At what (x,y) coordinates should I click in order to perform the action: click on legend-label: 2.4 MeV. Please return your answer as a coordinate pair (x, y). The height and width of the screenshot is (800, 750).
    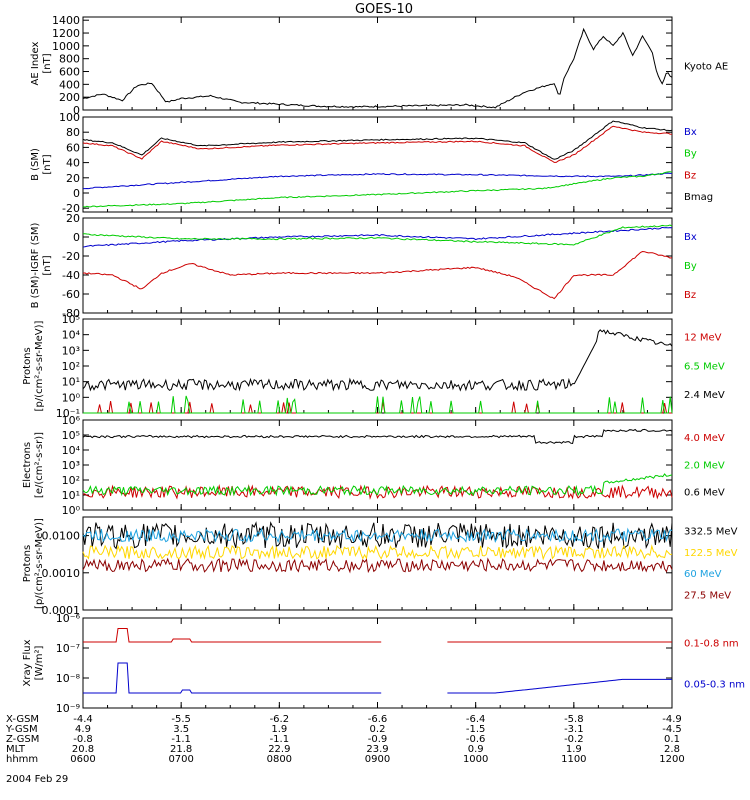
    Looking at the image, I should click on (704, 395).